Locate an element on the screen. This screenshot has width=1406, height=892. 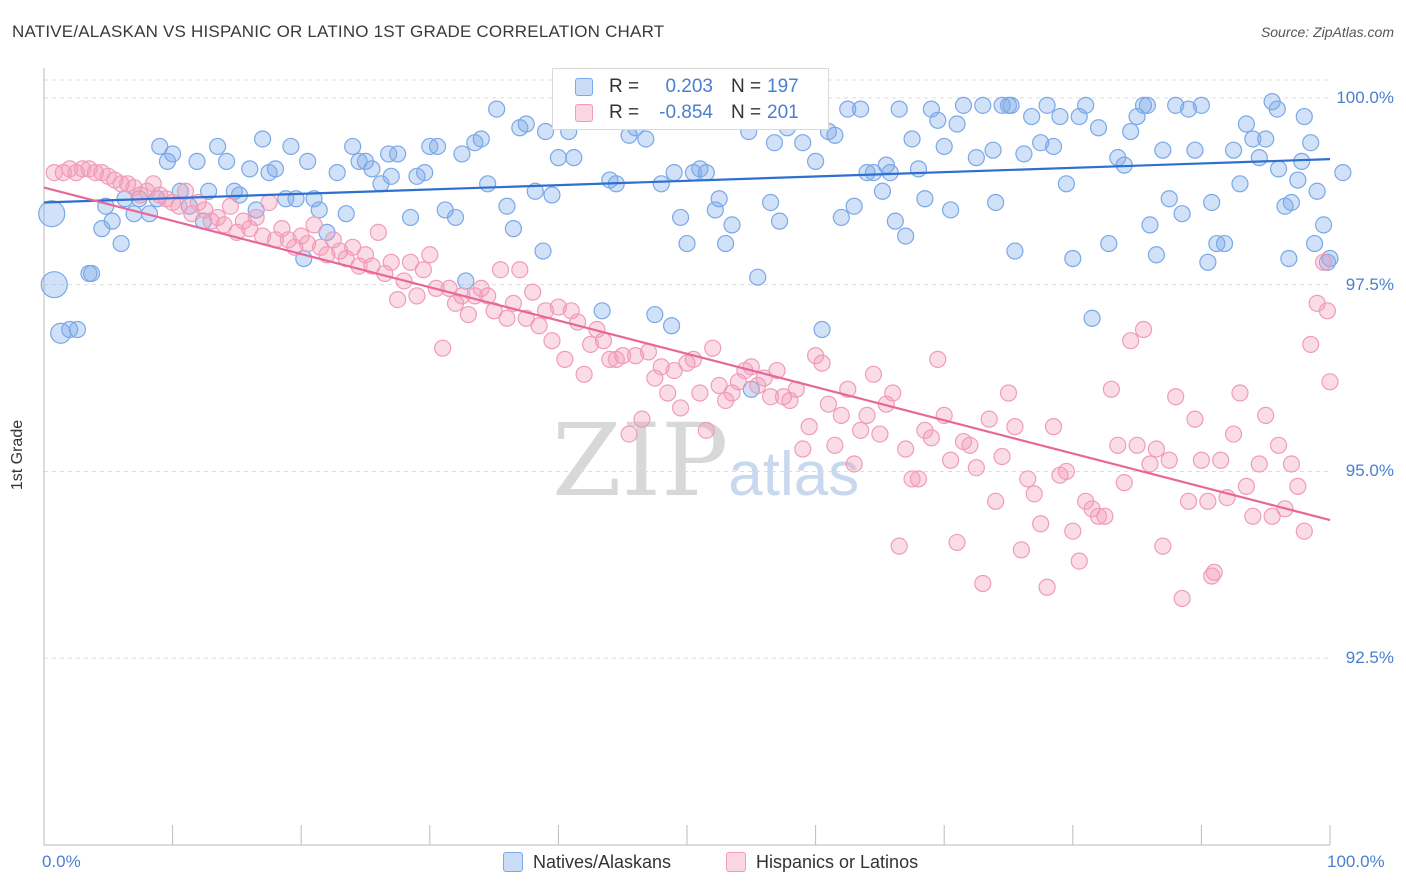
legend: Natives/Alaskans Hispanics or Latinos is located at coordinates (703, 865).